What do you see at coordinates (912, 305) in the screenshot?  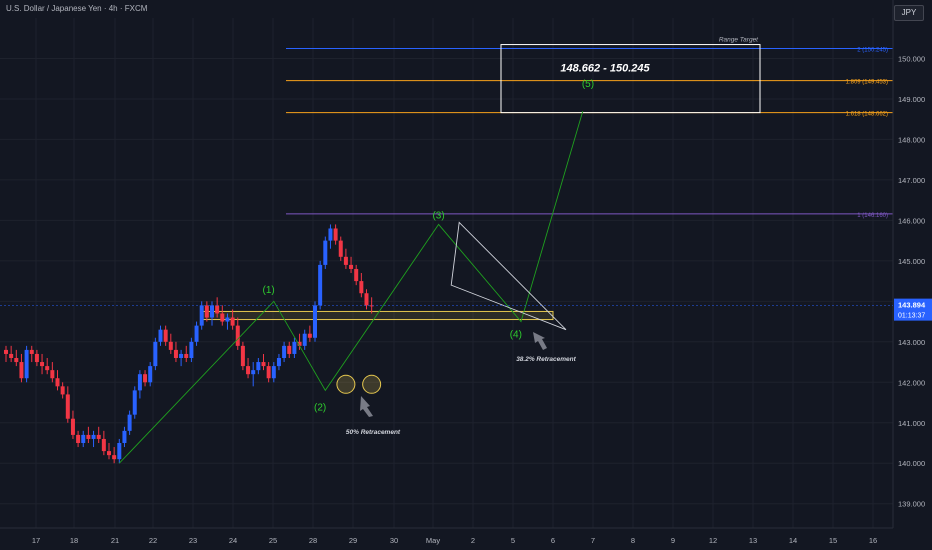 I see `last-price-value: 143.894` at bounding box center [912, 305].